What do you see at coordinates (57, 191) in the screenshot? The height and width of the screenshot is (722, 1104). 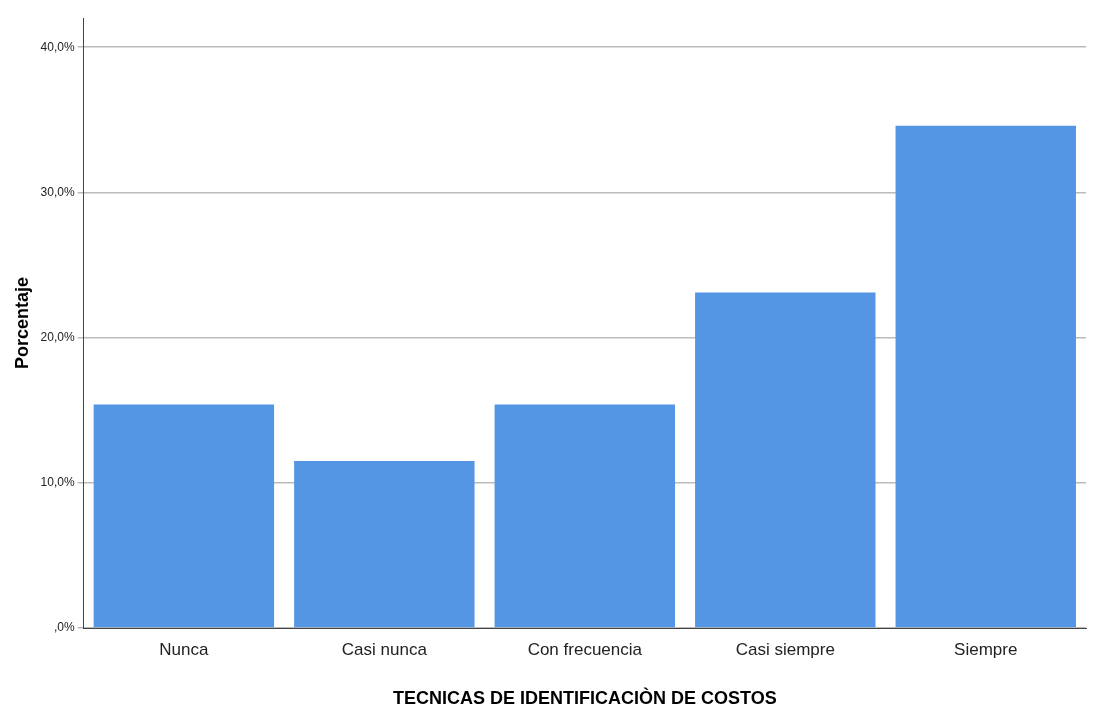 I see `y-tick-label: 30,0%` at bounding box center [57, 191].